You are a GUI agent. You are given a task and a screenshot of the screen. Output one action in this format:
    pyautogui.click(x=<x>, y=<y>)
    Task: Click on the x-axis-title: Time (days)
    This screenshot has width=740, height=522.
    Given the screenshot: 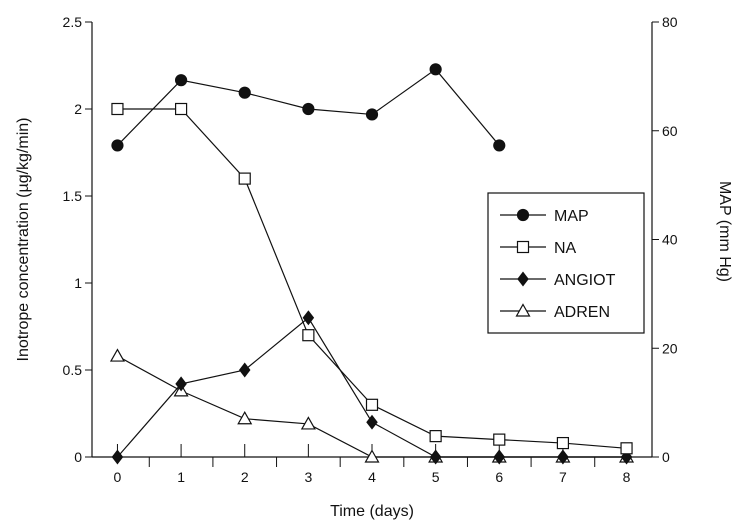 What is the action you would take?
    pyautogui.click(x=372, y=511)
    